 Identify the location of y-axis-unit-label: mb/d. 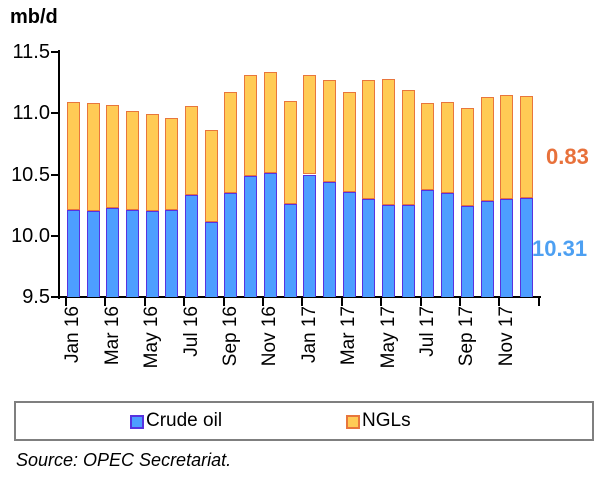
(34, 17).